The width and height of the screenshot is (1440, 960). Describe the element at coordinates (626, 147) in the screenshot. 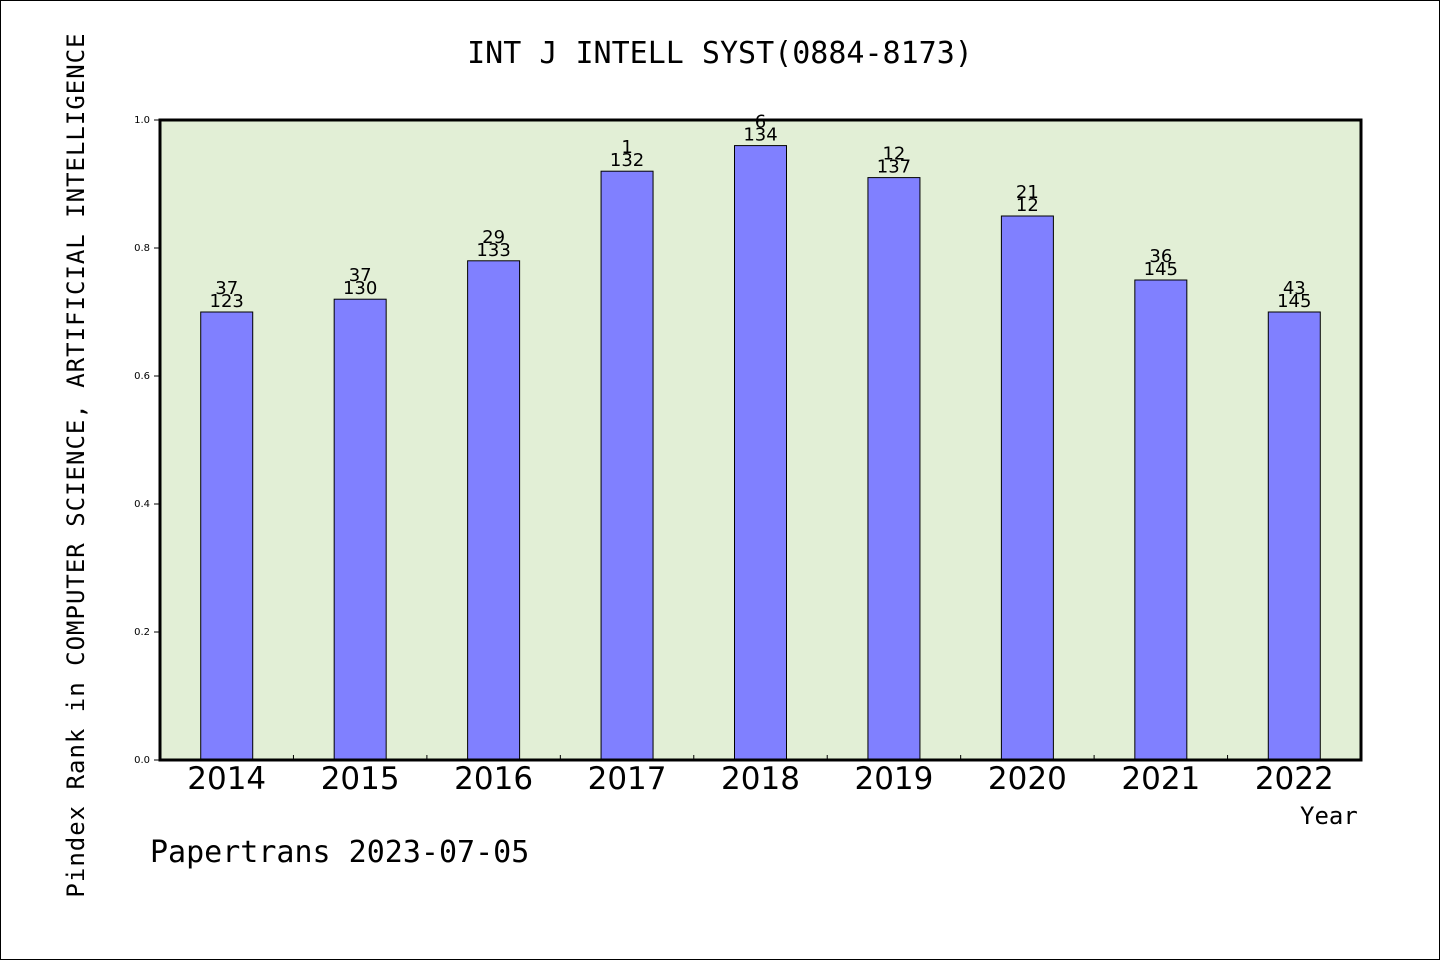

I see `bar-rank-label: 1` at that location.